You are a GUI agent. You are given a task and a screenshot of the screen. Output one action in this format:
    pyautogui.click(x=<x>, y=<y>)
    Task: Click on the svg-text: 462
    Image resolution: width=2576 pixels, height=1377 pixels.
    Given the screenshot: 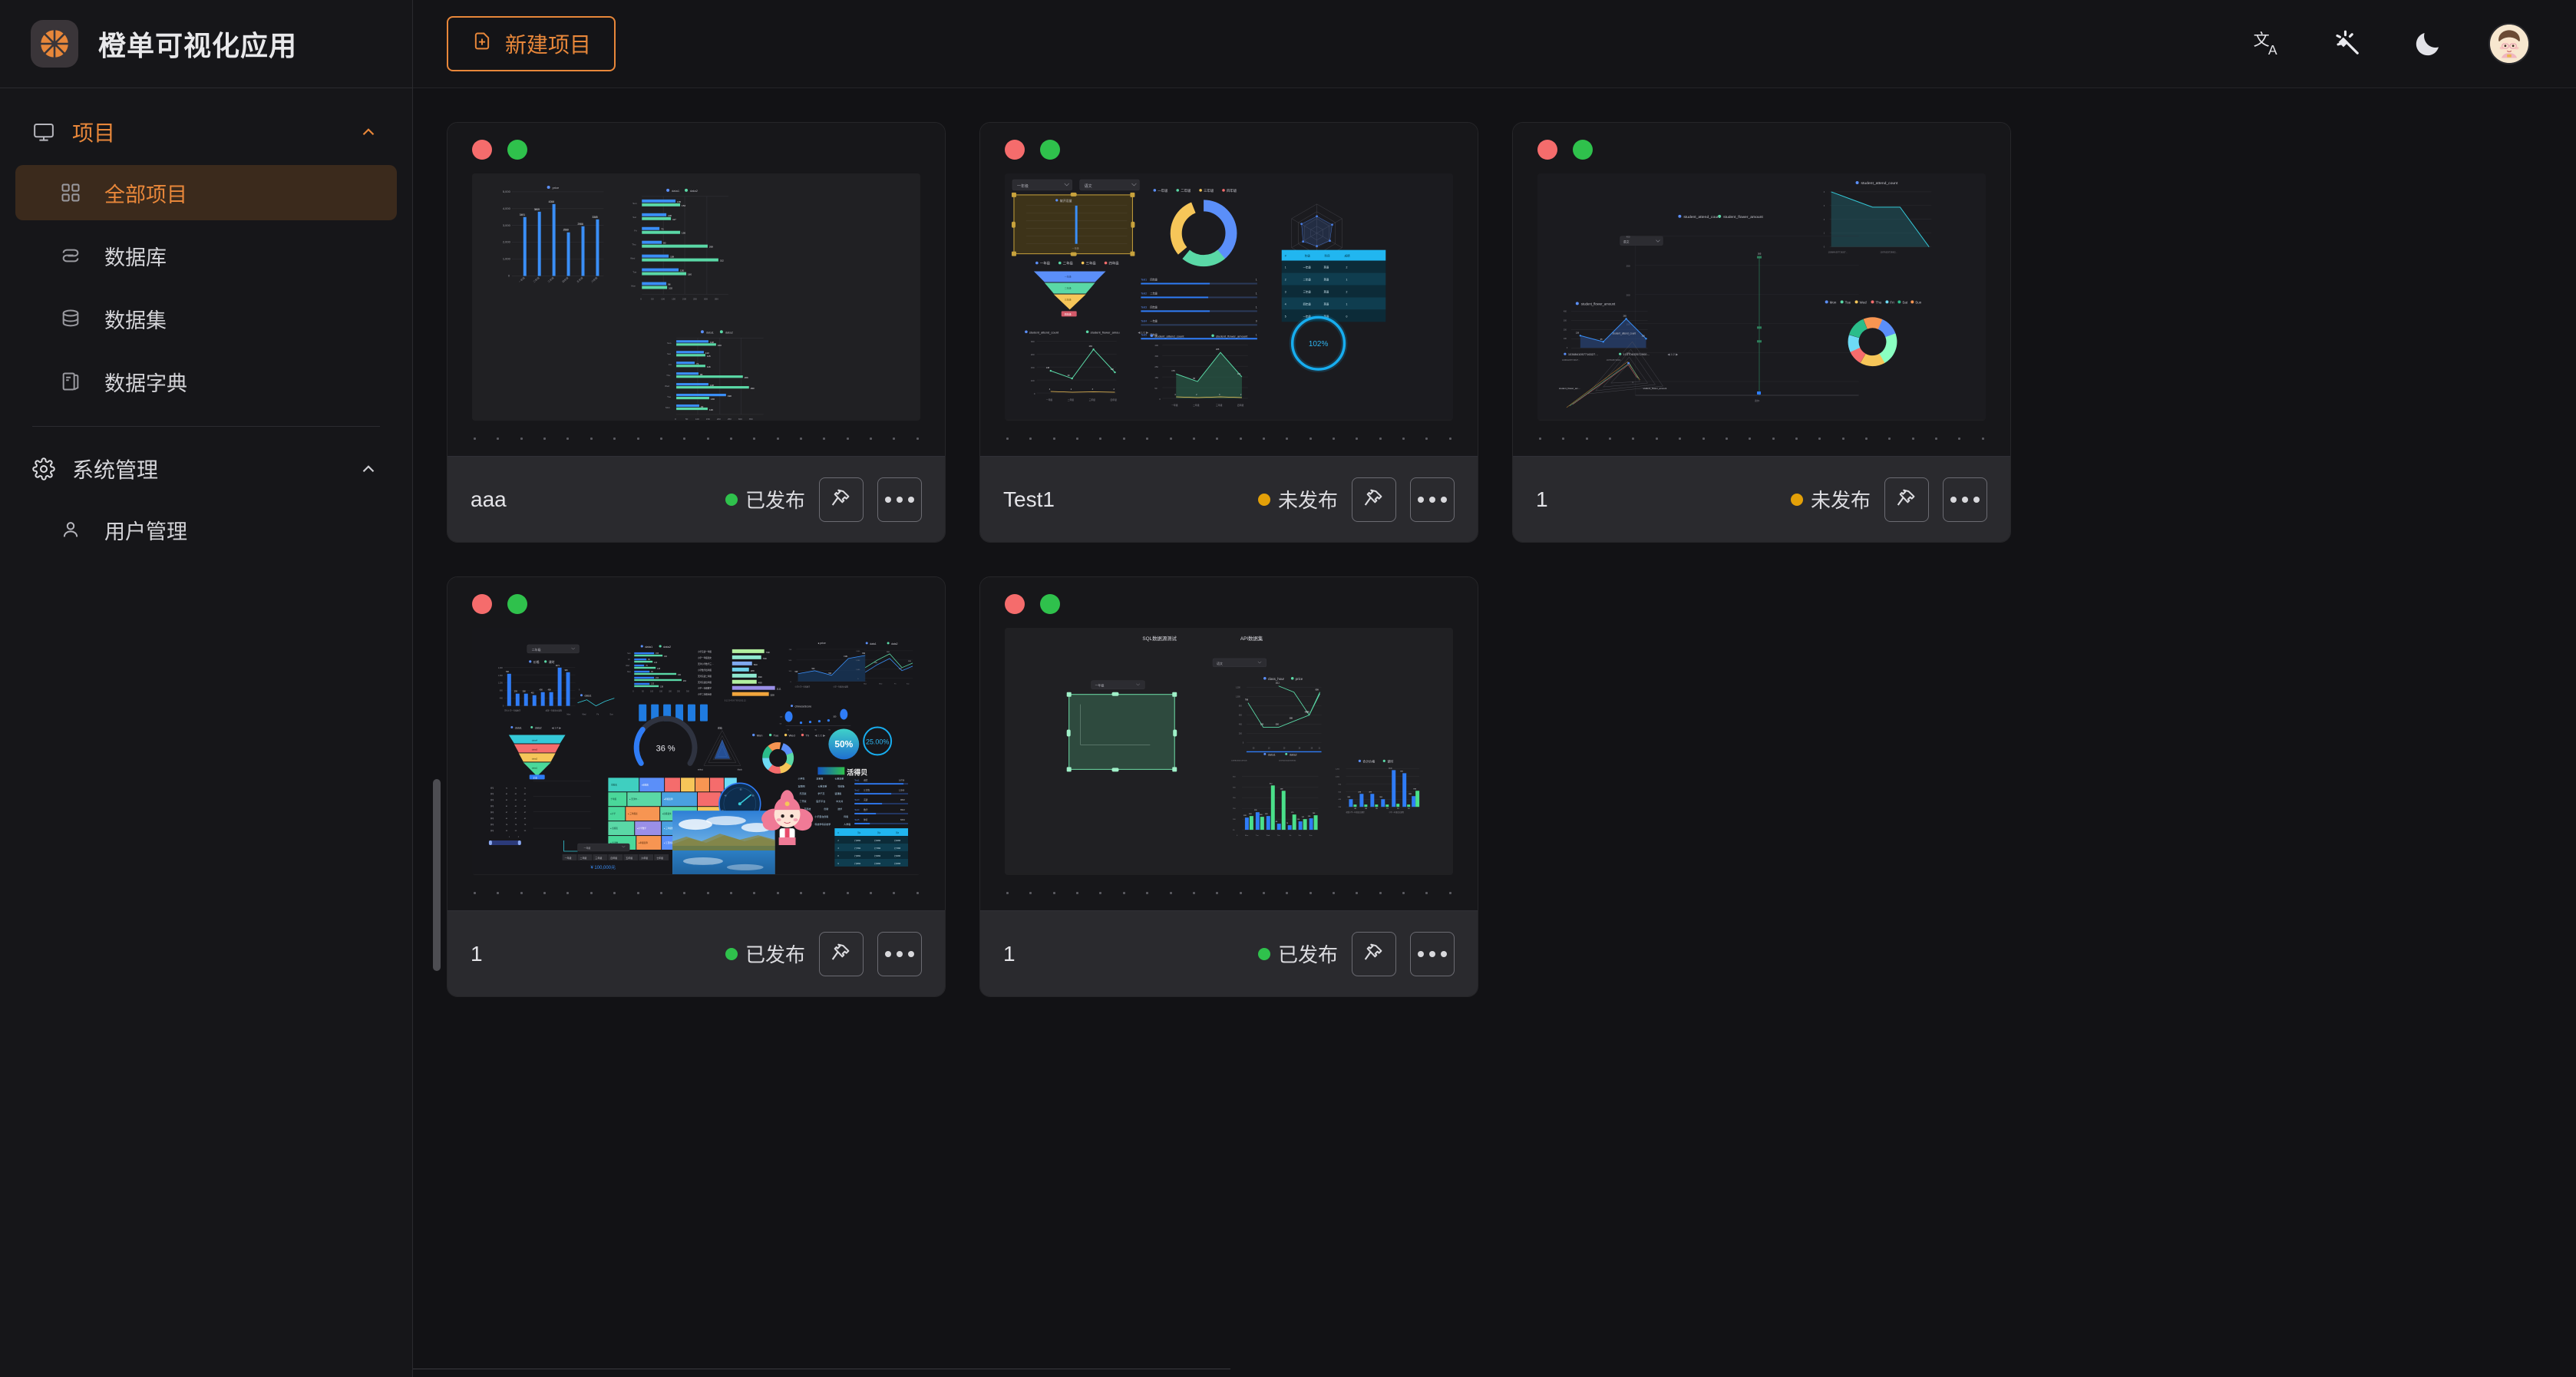 What is the action you would take?
    pyautogui.click(x=533, y=693)
    